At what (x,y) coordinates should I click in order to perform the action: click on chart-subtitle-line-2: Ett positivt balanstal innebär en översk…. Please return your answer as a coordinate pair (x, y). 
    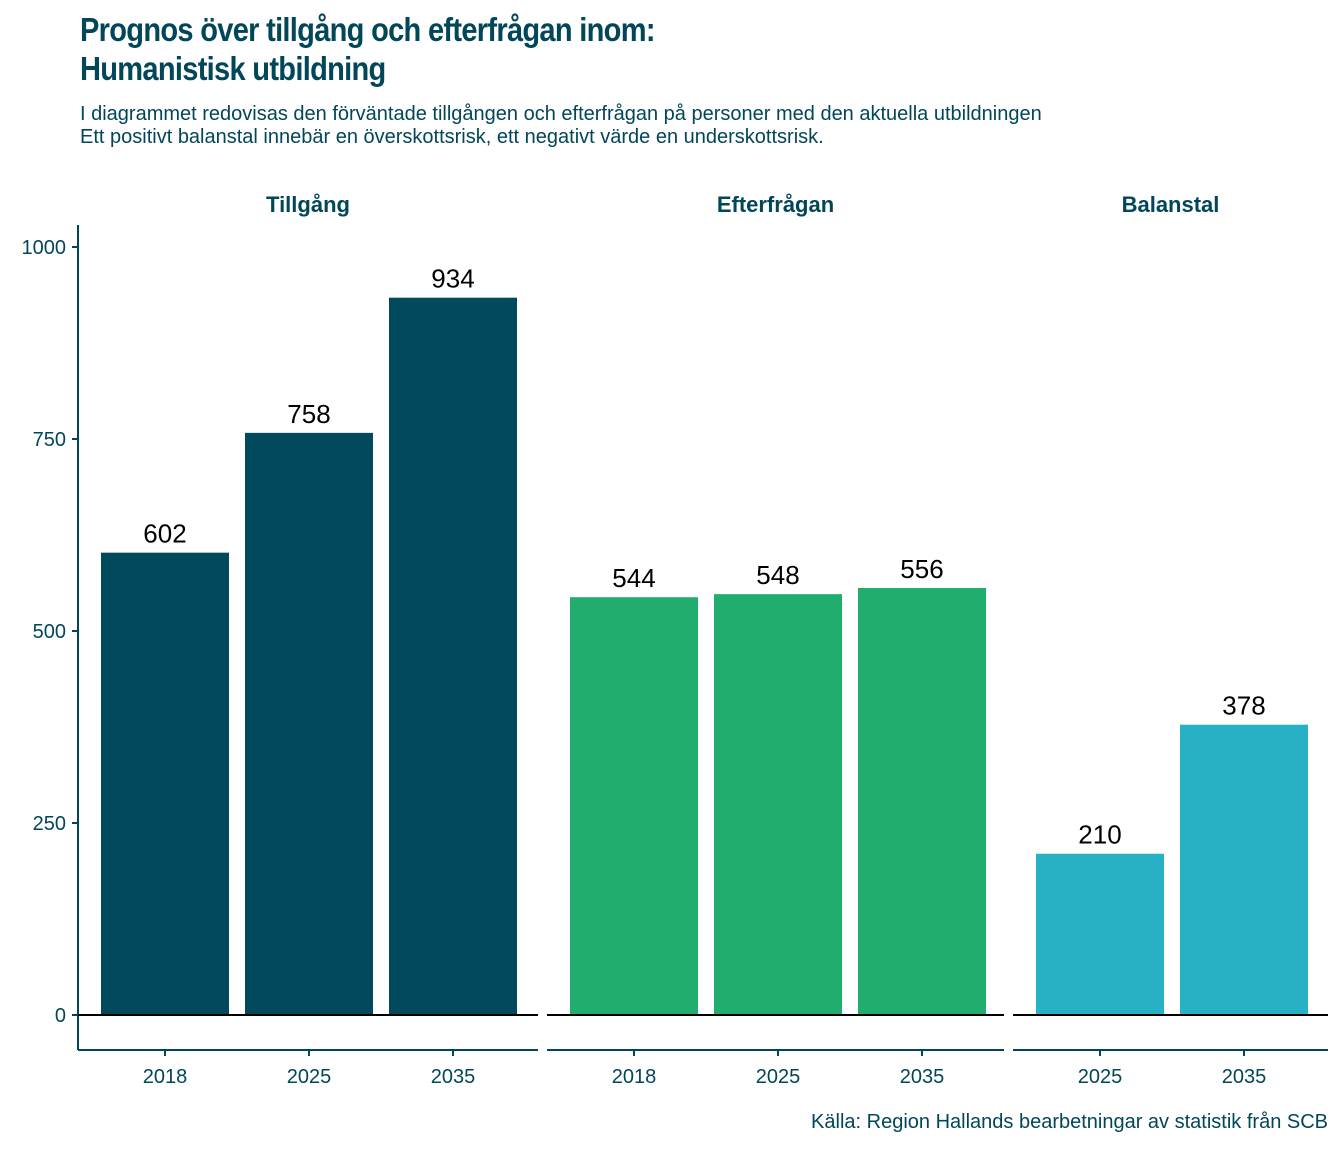
    Looking at the image, I should click on (452, 137).